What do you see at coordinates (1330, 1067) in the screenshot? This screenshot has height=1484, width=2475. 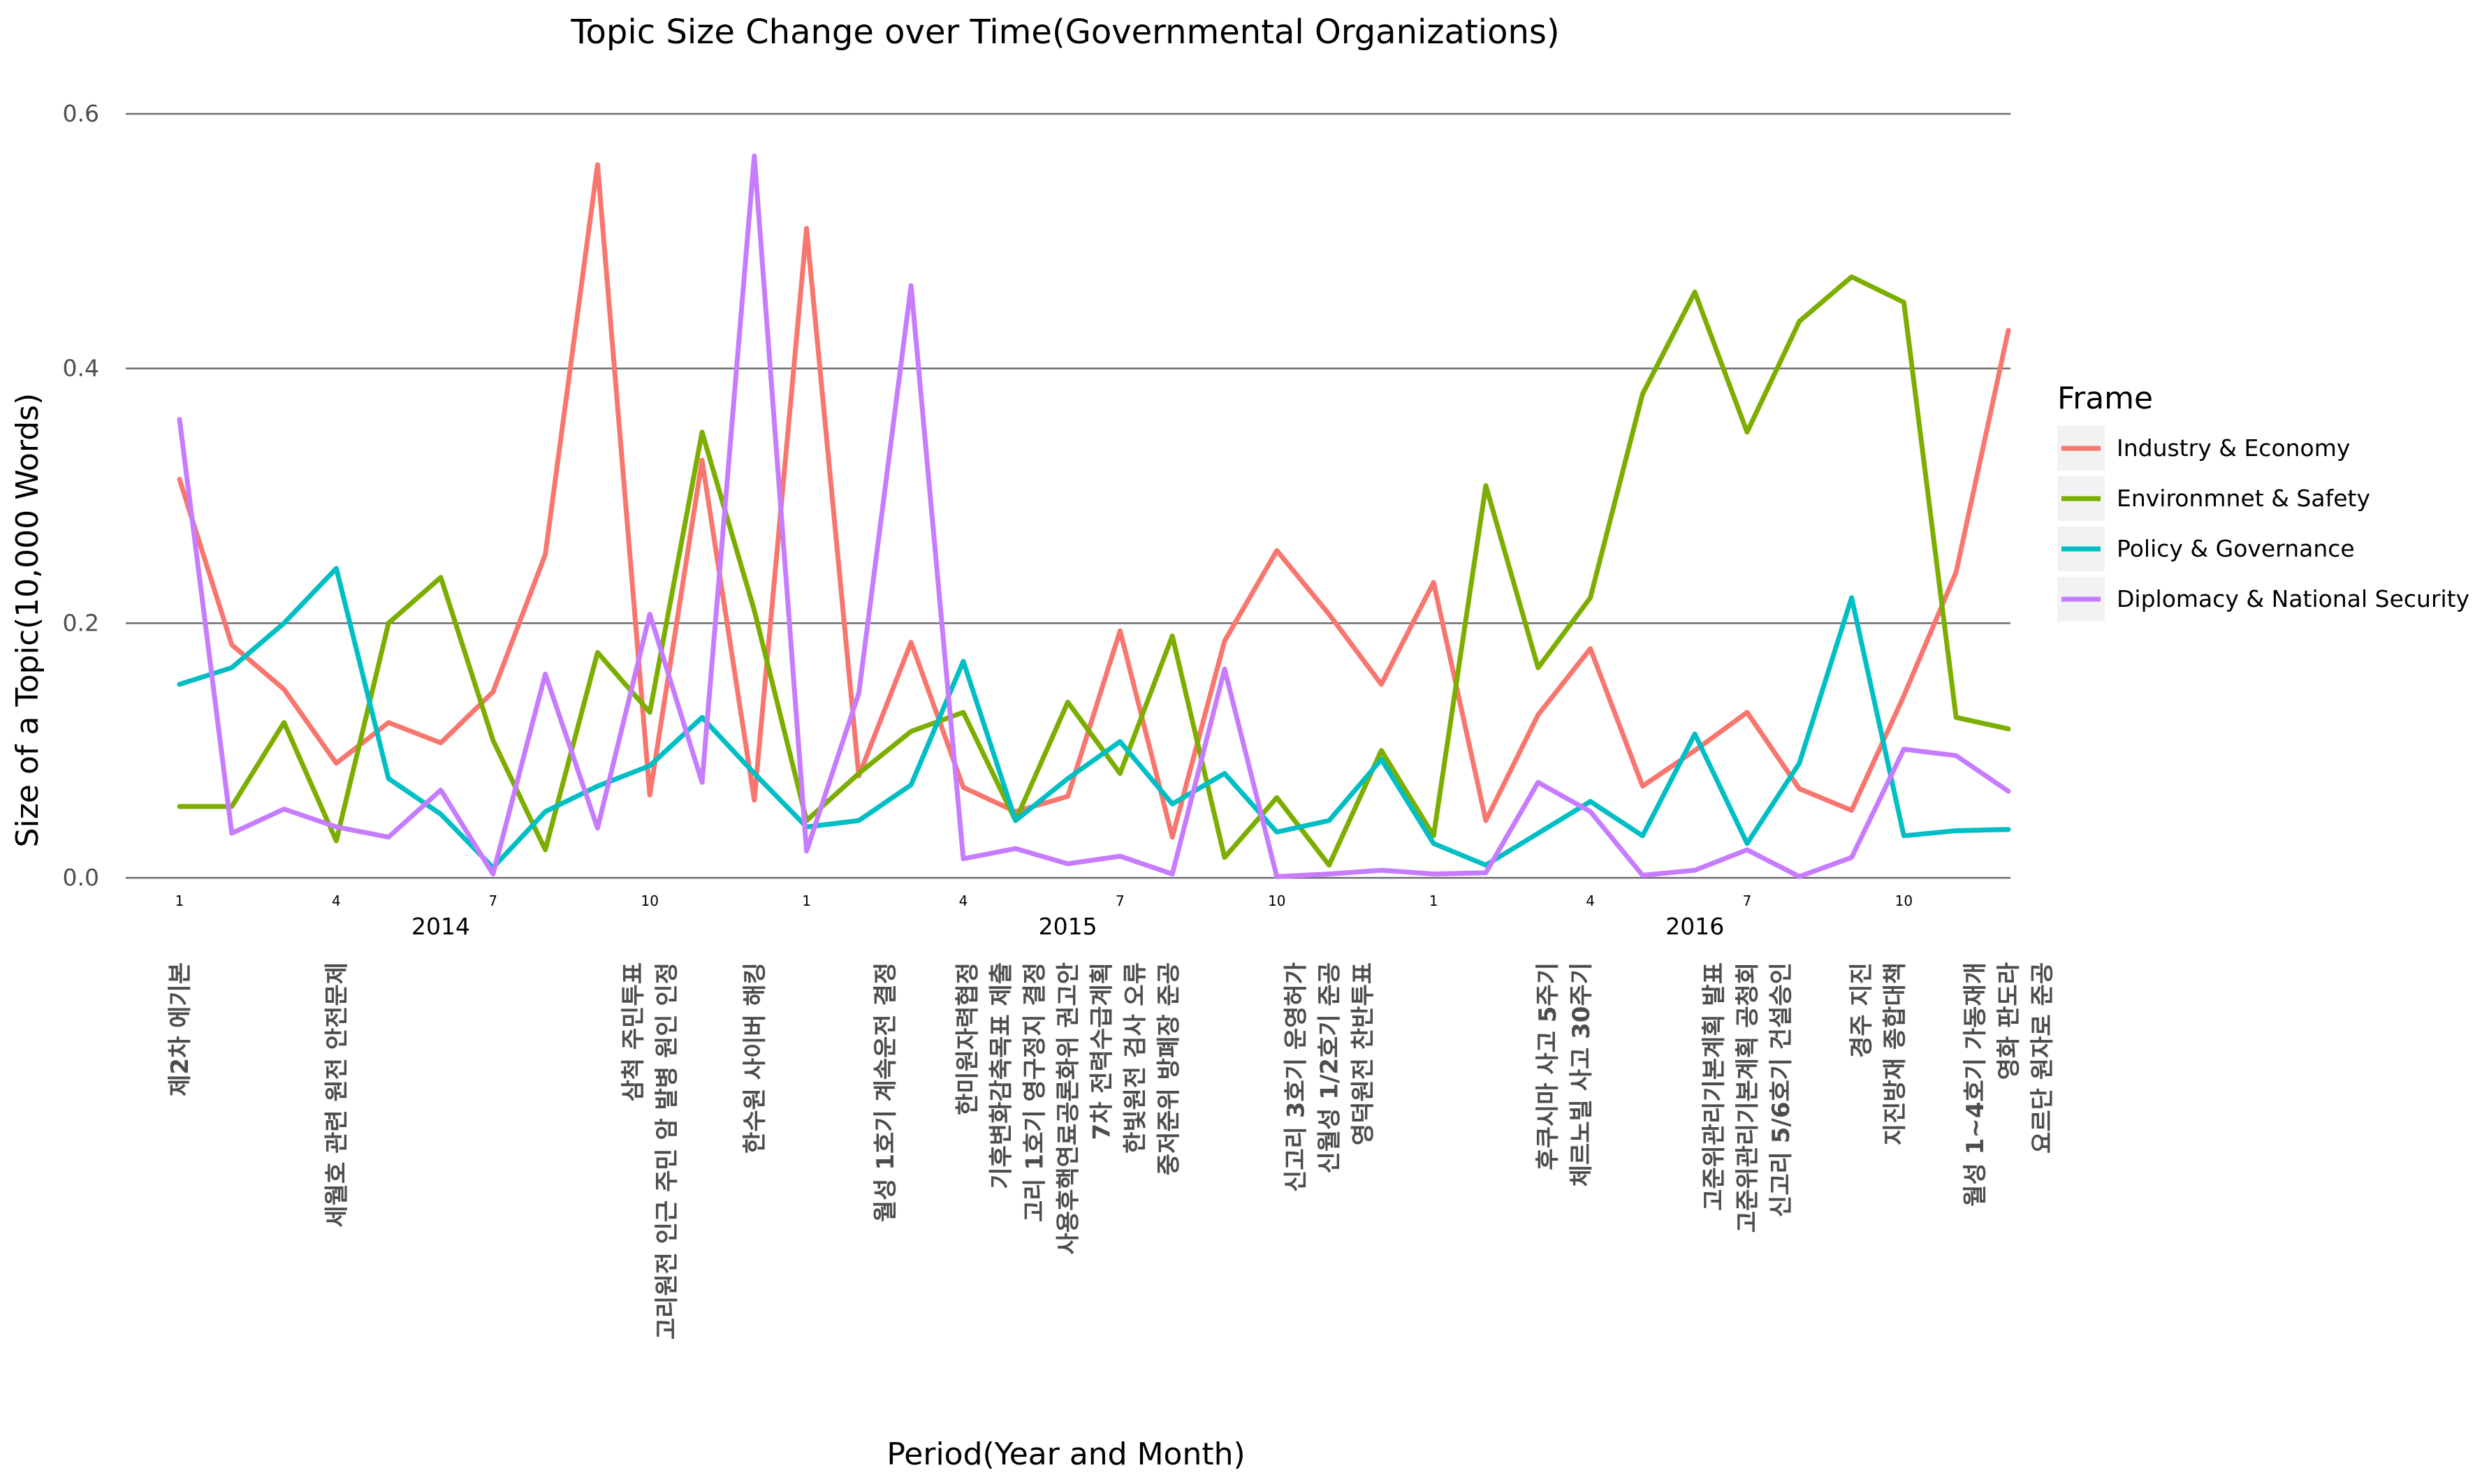 I see `event-label: 신월성 1/2호기 준공` at bounding box center [1330, 1067].